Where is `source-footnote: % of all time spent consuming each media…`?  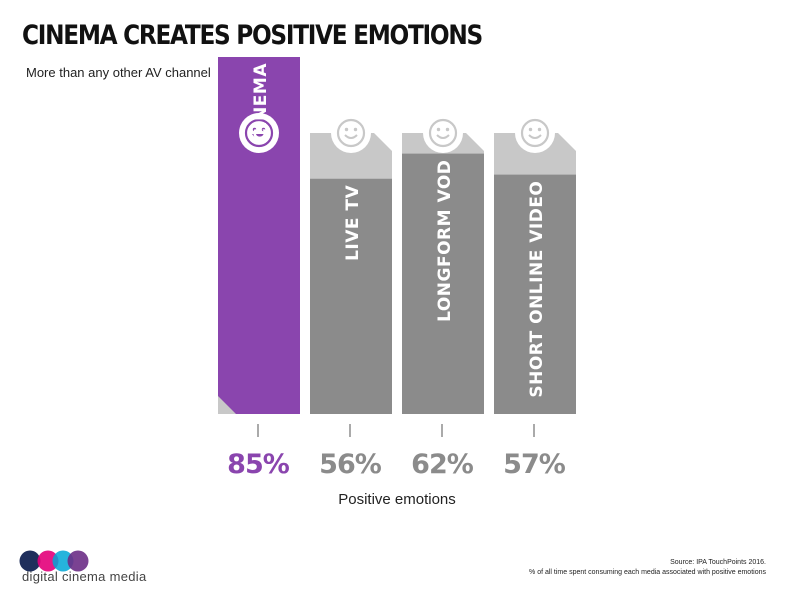 source-footnote: % of all time spent consuming each media… is located at coordinates (647, 572).